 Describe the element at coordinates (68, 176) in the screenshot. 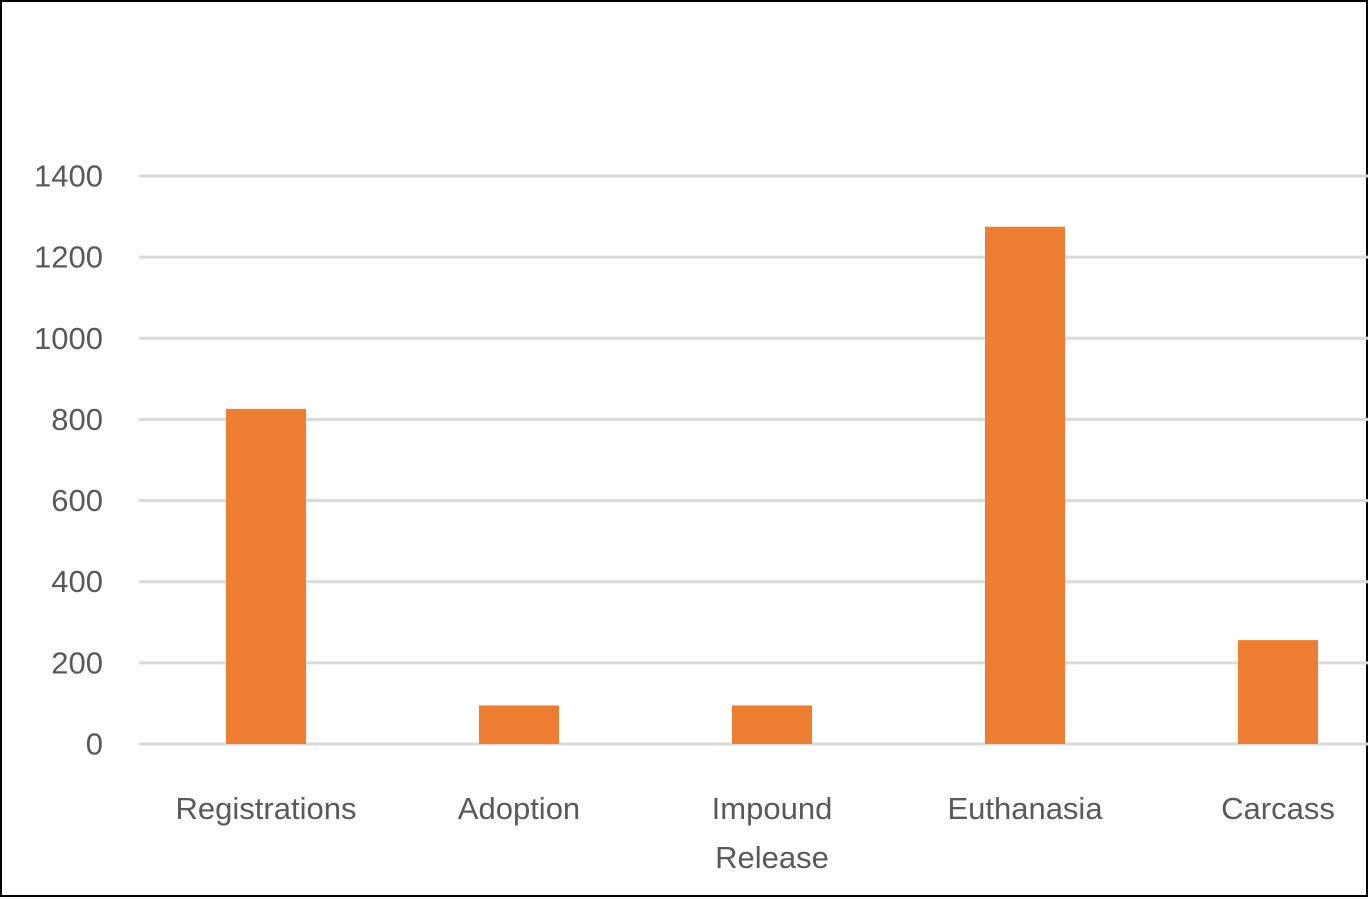

I see `y-tick-label: 1400` at that location.